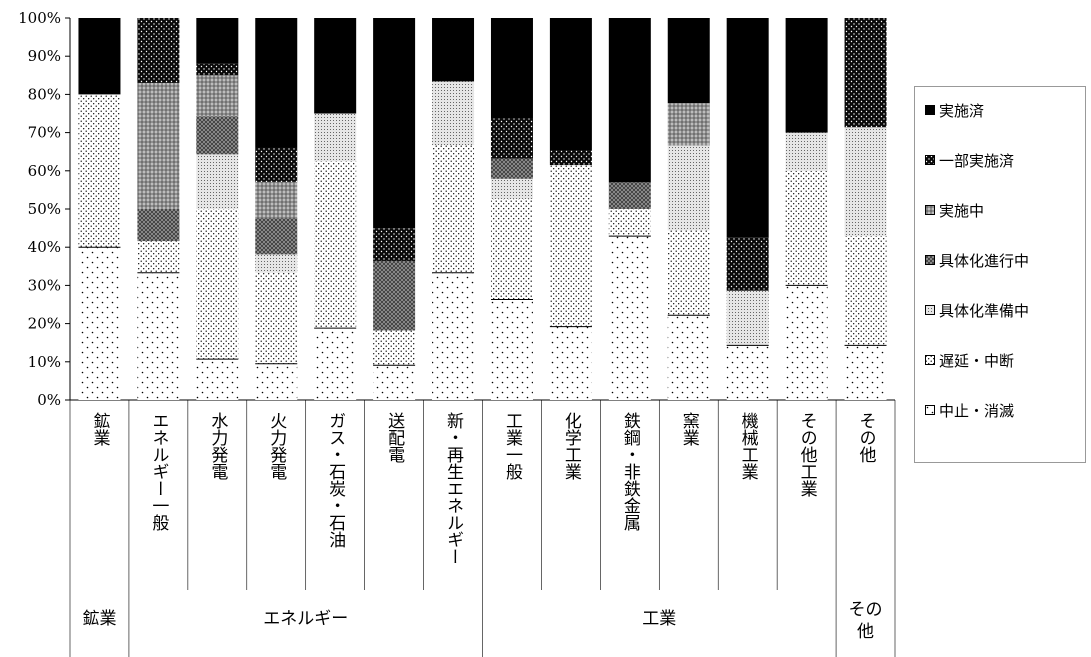  What do you see at coordinates (748, 446) in the screenshot?
I see `x-tick-label: 機械工業` at bounding box center [748, 446].